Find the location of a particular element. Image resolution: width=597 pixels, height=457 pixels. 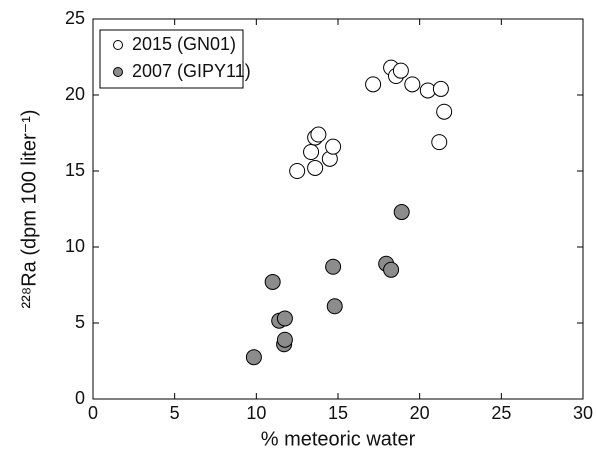

x-tick-label: 0 is located at coordinates (93, 413).